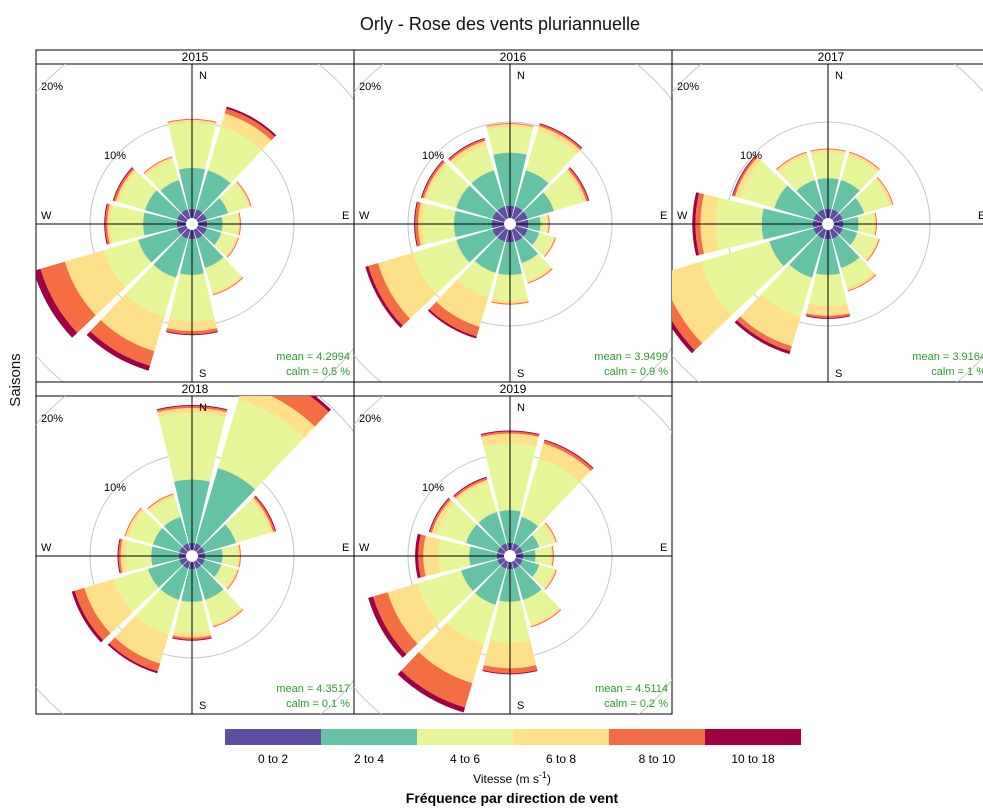  I want to click on legend-title: Vitesse (m s-1), so click(512, 778).